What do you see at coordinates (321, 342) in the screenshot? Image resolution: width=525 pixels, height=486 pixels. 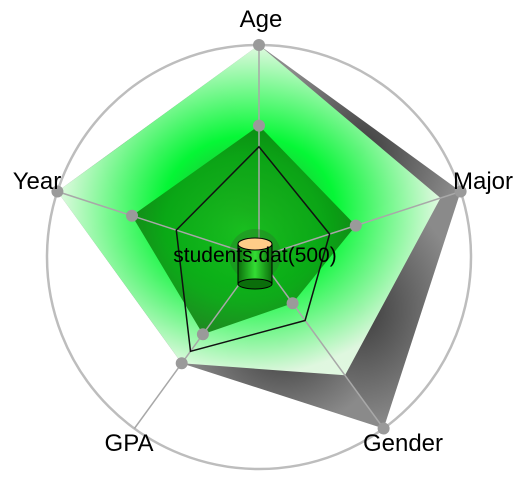 I see `axis-spoke-gender` at bounding box center [321, 342].